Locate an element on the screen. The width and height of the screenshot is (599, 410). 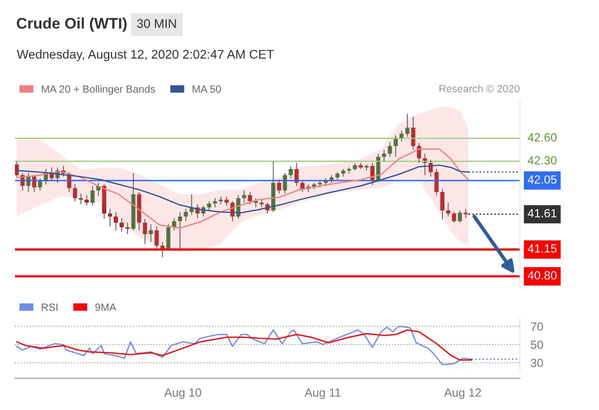
legend-label: RSI is located at coordinates (50, 307).